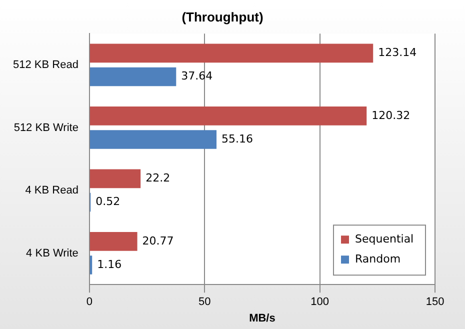 Image resolution: width=465 pixels, height=329 pixels. I want to click on data-label: 120.32, so click(391, 115).